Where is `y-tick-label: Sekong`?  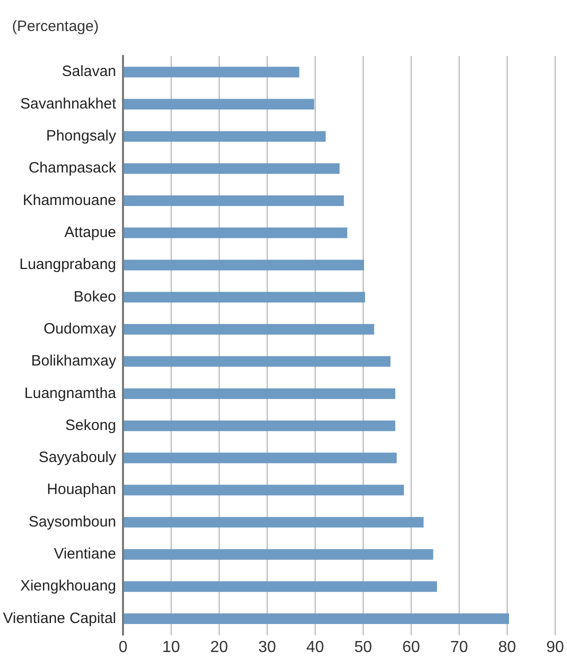
y-tick-label: Sekong is located at coordinates (90, 425).